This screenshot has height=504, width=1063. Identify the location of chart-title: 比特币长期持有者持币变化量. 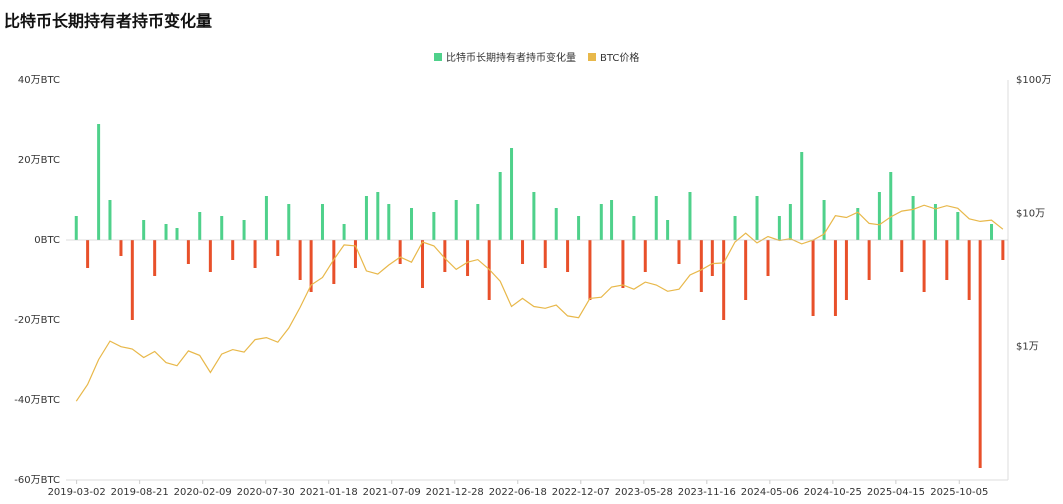
(108, 21).